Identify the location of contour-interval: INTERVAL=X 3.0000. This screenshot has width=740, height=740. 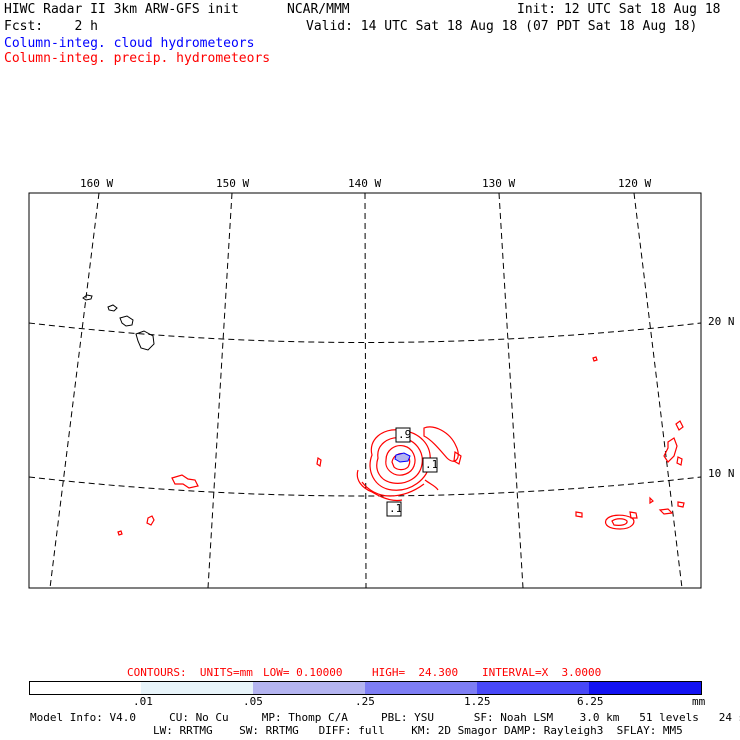
(542, 672).